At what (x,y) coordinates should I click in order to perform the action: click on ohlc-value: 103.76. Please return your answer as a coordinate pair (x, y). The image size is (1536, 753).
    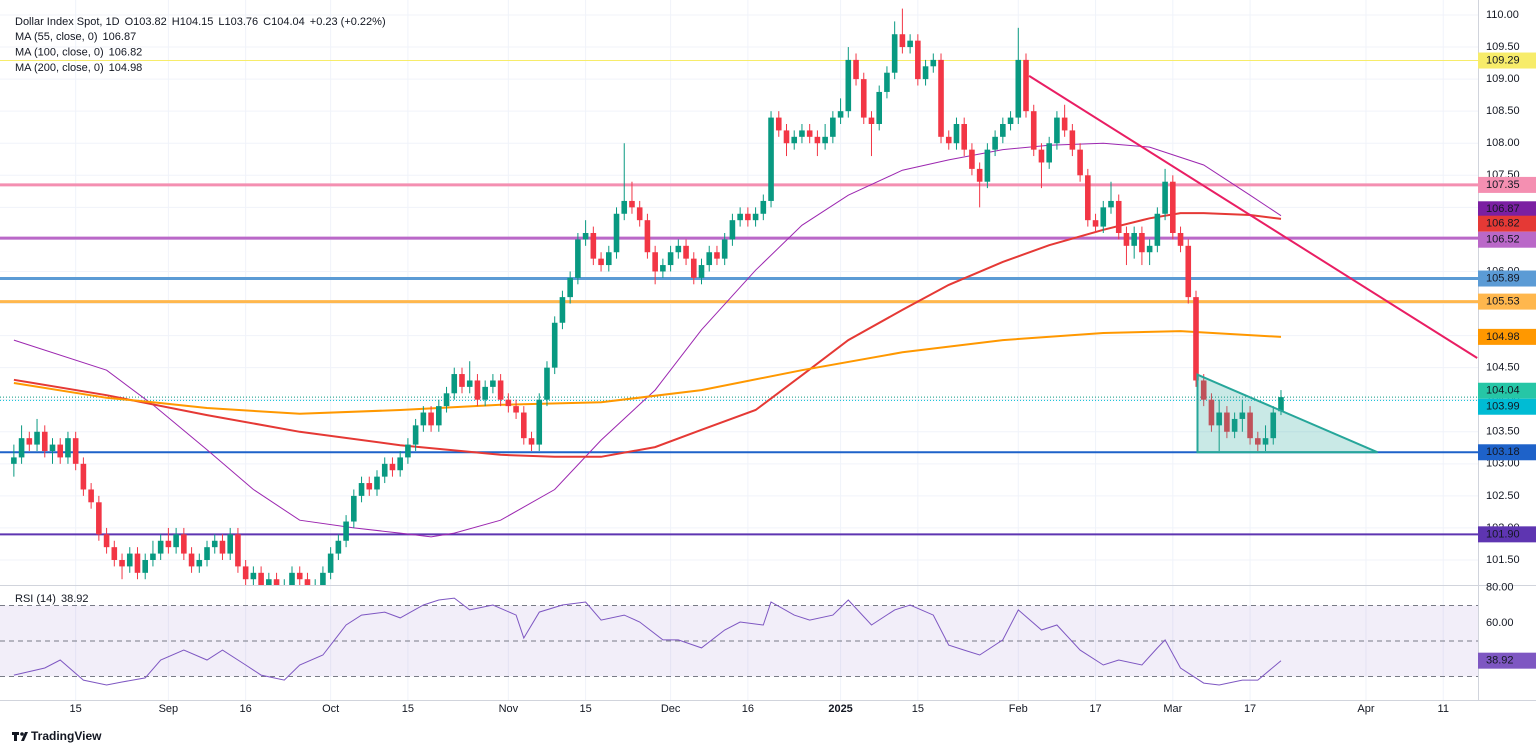
    Looking at the image, I should click on (242, 22).